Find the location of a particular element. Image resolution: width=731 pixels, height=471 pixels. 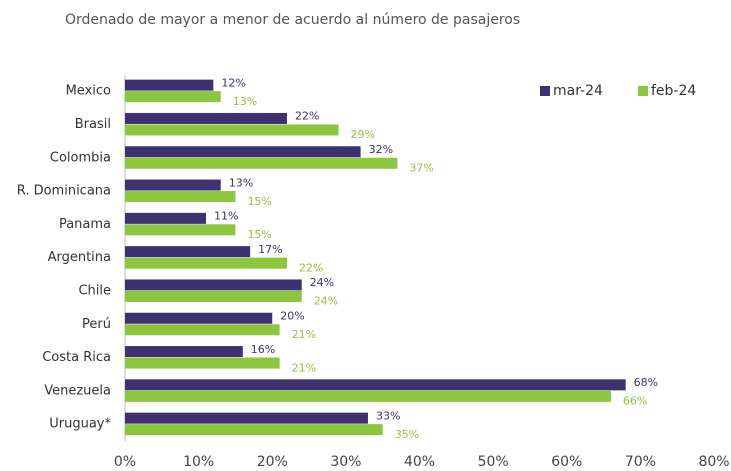

value-label: 66% is located at coordinates (635, 401).